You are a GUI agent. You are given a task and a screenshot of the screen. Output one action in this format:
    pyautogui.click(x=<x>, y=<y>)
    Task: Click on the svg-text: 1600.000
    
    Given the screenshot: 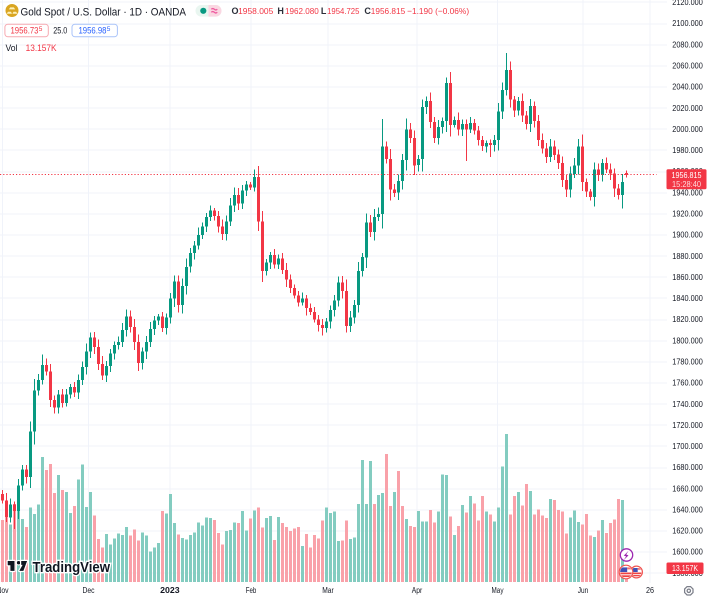 What is the action you would take?
    pyautogui.click(x=687, y=552)
    